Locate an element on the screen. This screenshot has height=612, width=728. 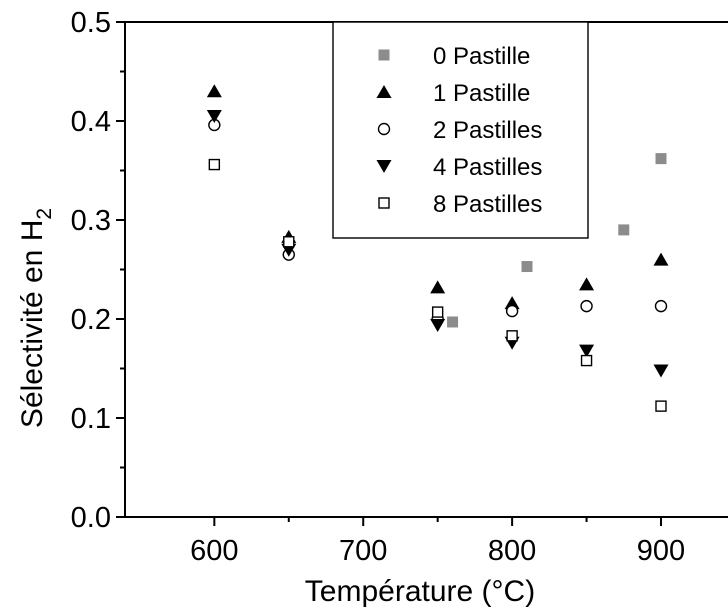
legend-item: 8 Pastilles is located at coordinates (460, 204).